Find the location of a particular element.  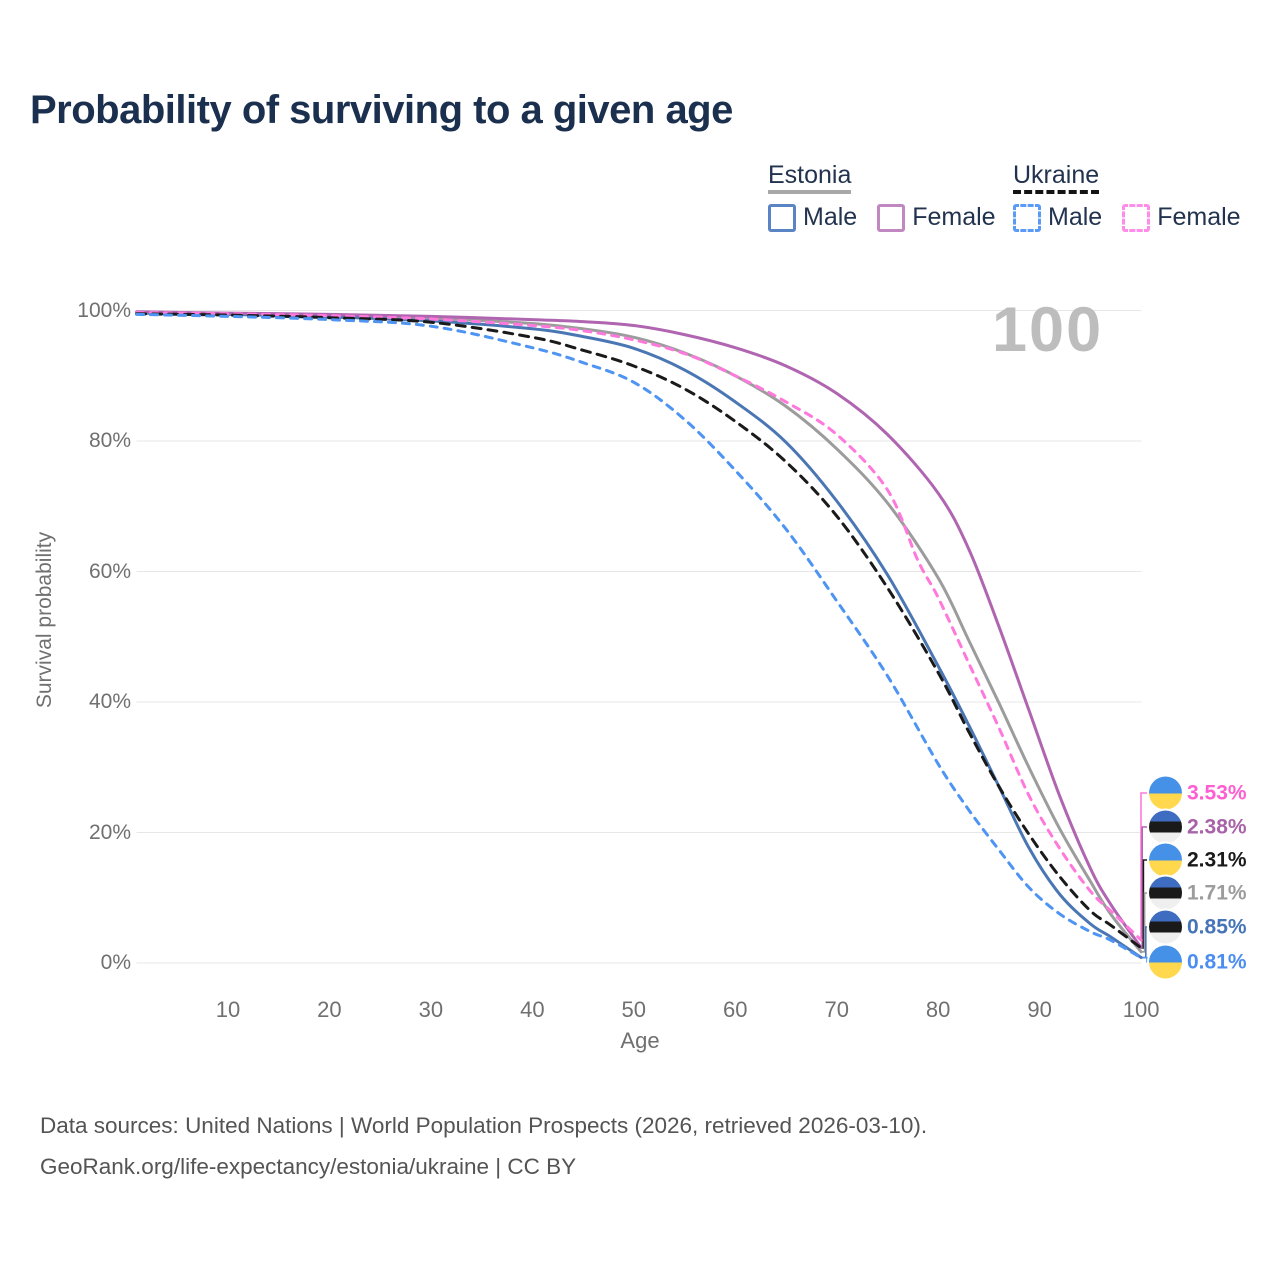

end-label-estonia-both: 1.71% is located at coordinates (1198, 893).